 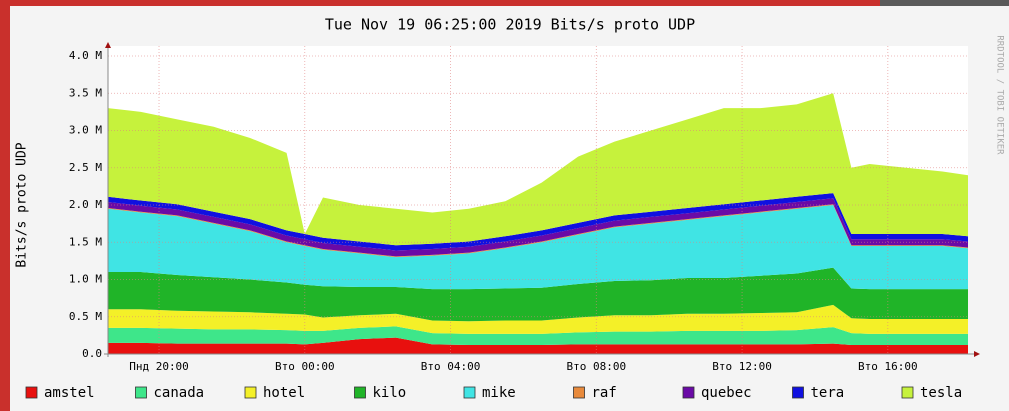 I want to click on x-tick-label: Вто 16:00, so click(x=888, y=366).